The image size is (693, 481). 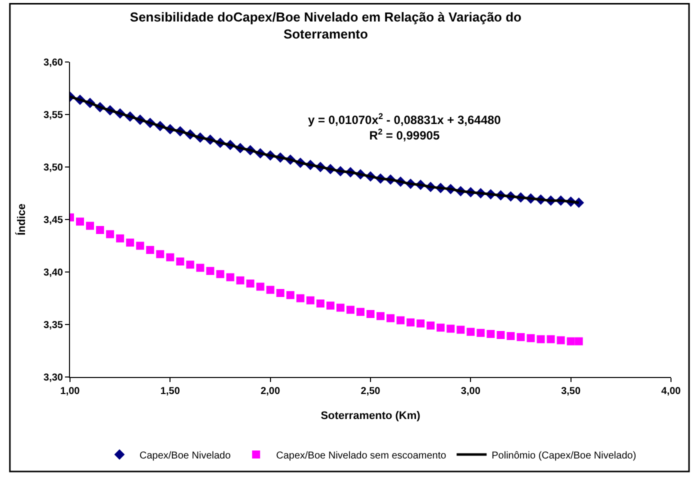 I want to click on legend-label: Capex/Boe Nivelado sem escoamento, so click(x=361, y=456).